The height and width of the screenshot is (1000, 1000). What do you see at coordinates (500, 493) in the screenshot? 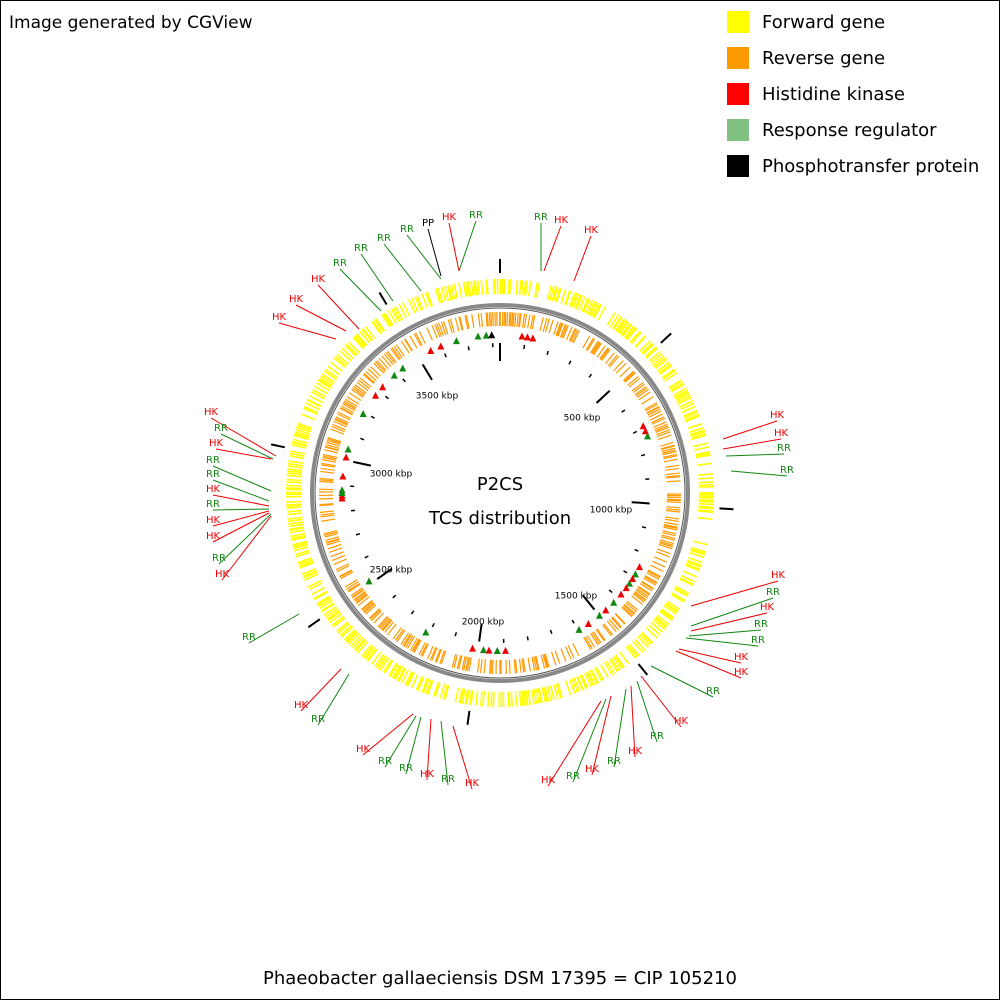
I see `backbone` at bounding box center [500, 493].